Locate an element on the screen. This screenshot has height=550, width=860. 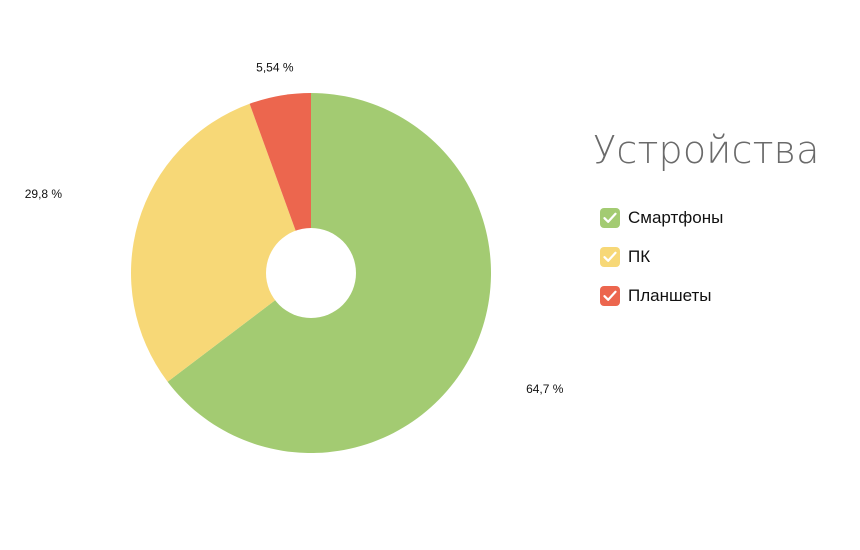
donut-hole is located at coordinates (311, 273).